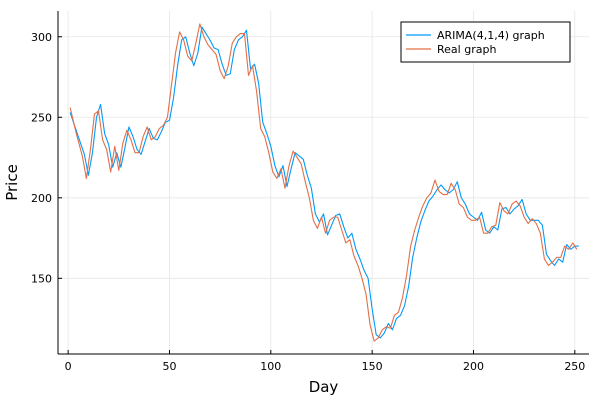 The width and height of the screenshot is (600, 400). What do you see at coordinates (372, 366) in the screenshot?
I see `x-tick-label: 150` at bounding box center [372, 366].